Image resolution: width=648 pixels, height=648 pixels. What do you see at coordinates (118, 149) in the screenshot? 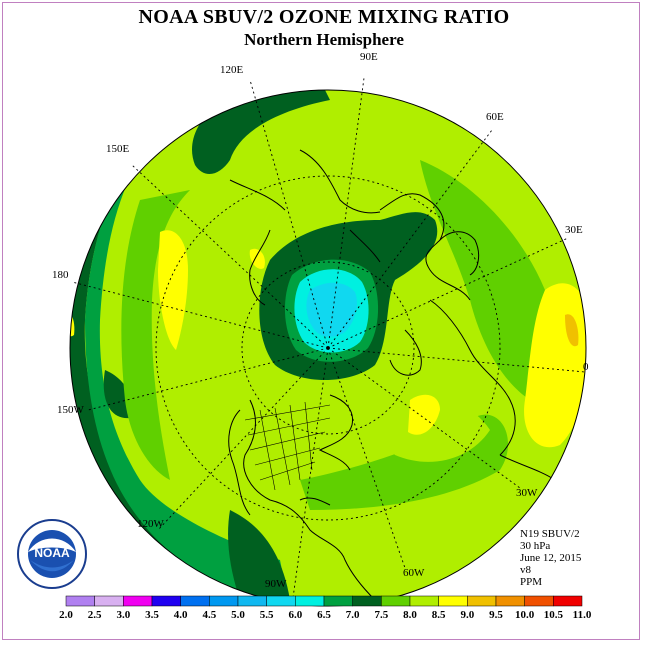
I see `lon-label-150e: 150E` at bounding box center [118, 149].